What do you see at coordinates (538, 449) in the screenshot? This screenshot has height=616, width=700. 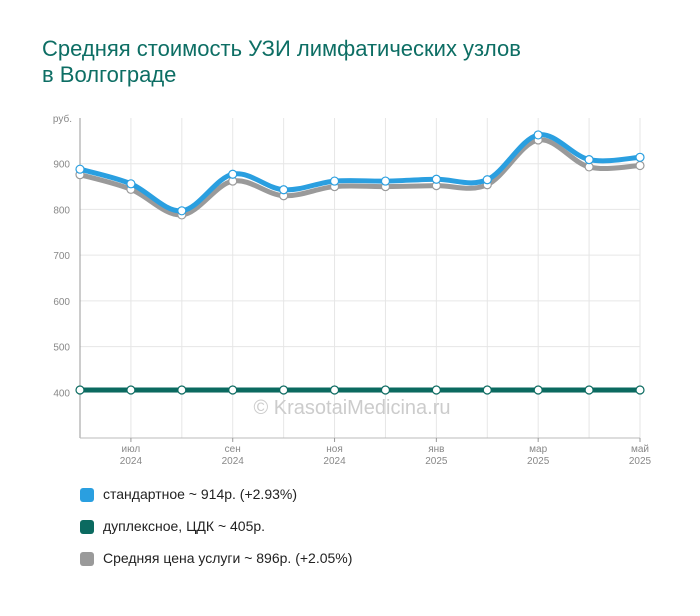 I see `x-tick-label-month: мар` at bounding box center [538, 449].